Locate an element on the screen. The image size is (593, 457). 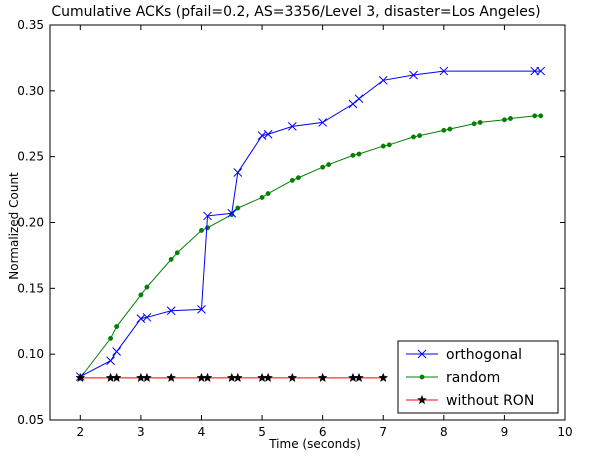
legend-label: random is located at coordinates (473, 378).